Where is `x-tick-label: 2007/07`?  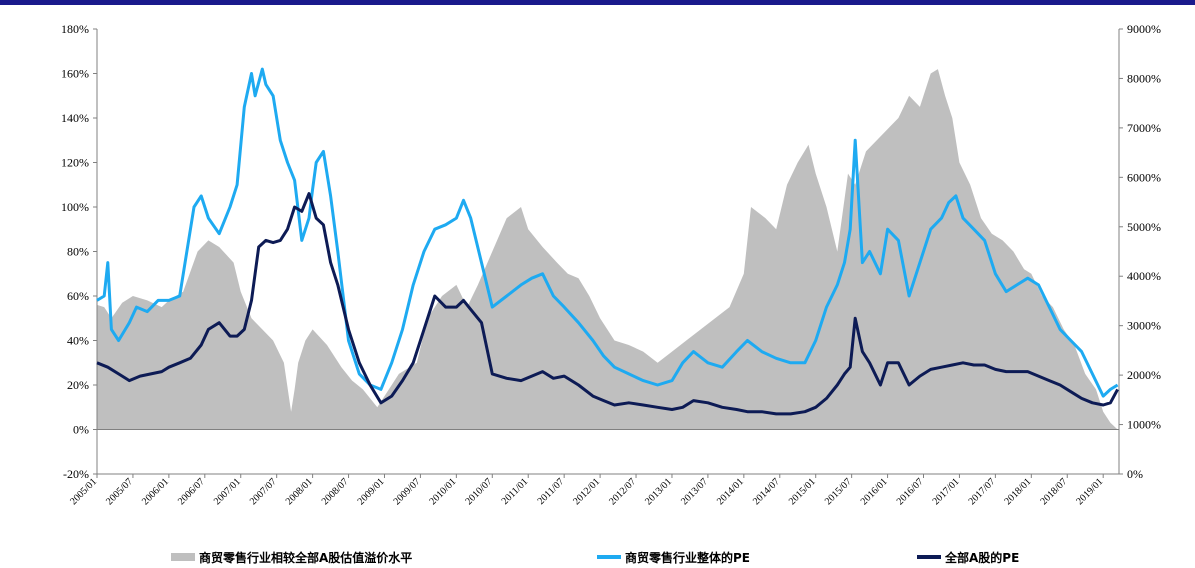 x-tick-label: 2007/07 is located at coordinates (263, 491).